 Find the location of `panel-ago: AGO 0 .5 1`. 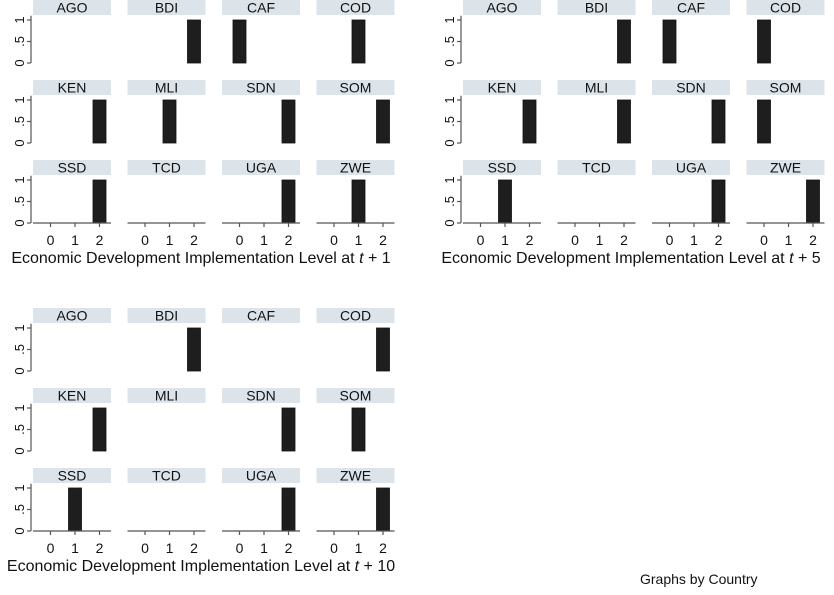

panel-ago: AGO 0 .5 1 is located at coordinates (61, 341).